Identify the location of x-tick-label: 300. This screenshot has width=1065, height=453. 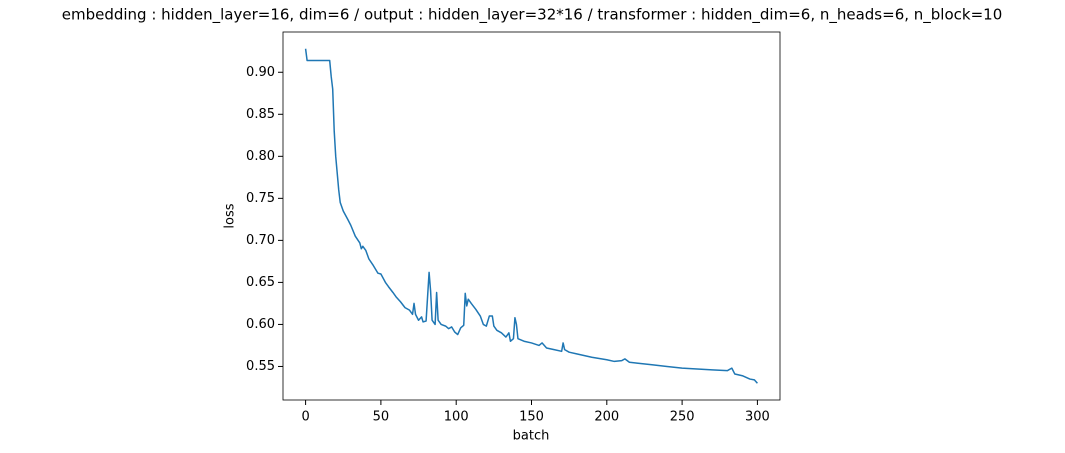
(757, 417).